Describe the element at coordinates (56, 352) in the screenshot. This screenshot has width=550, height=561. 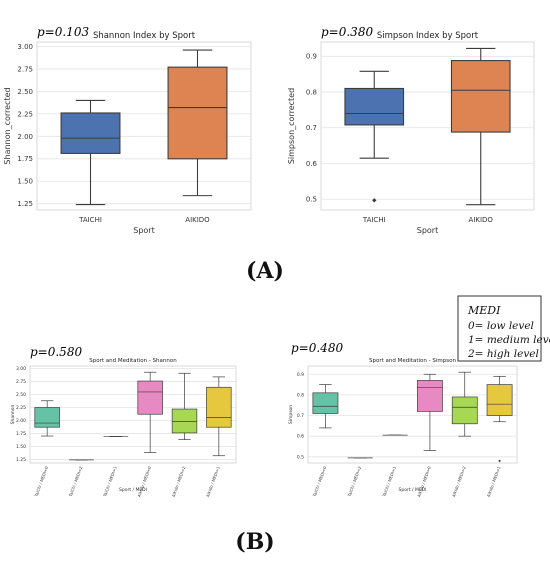
I see `p-value: p=0.580` at that location.